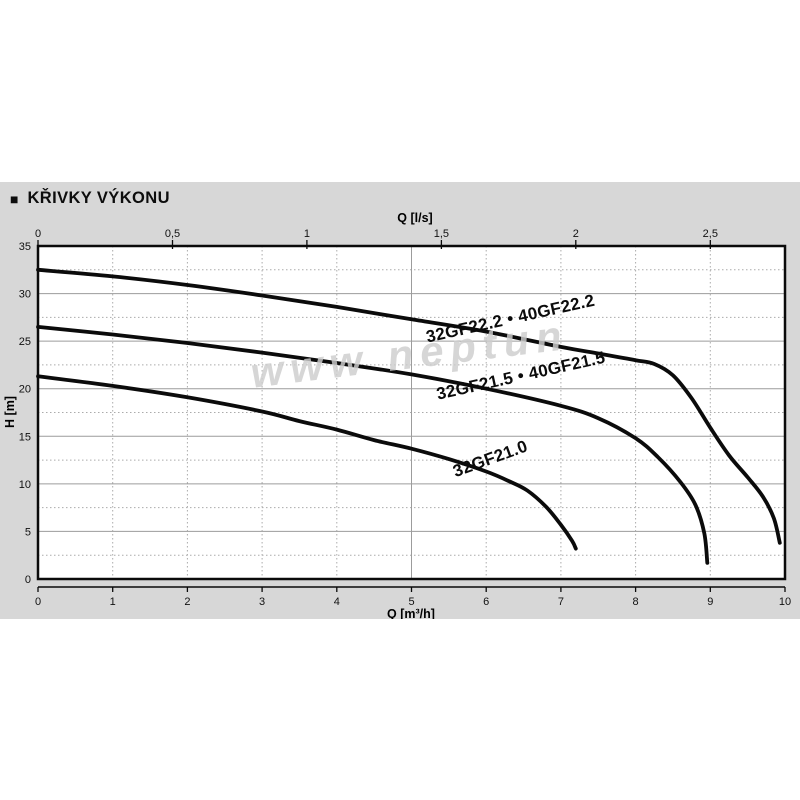  I want to click on bottom-axis-title: Q [m³/h], so click(411, 613).